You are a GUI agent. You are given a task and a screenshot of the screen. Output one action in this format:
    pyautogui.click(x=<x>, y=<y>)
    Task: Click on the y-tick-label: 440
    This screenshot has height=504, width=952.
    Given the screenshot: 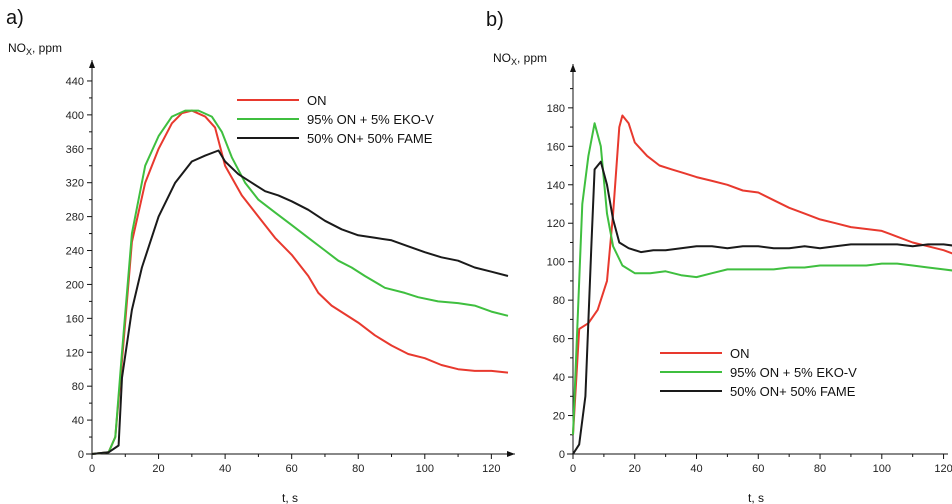 What is the action you would take?
    pyautogui.click(x=75, y=82)
    